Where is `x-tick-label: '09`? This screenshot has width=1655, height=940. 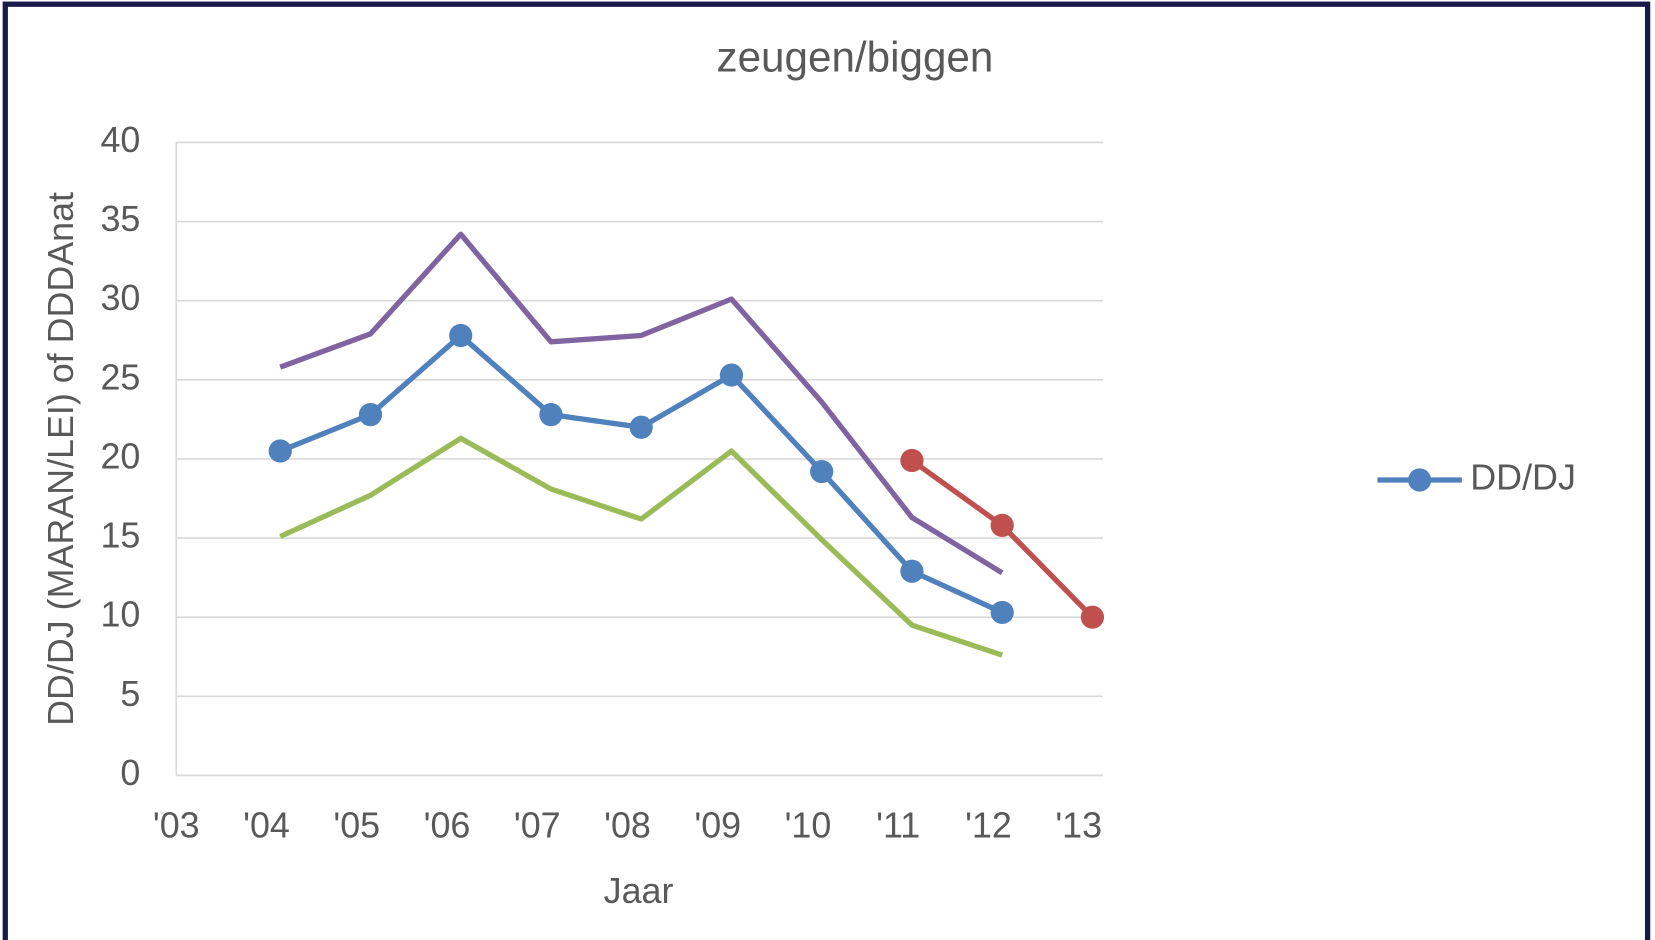 x-tick-label: '09 is located at coordinates (717, 826).